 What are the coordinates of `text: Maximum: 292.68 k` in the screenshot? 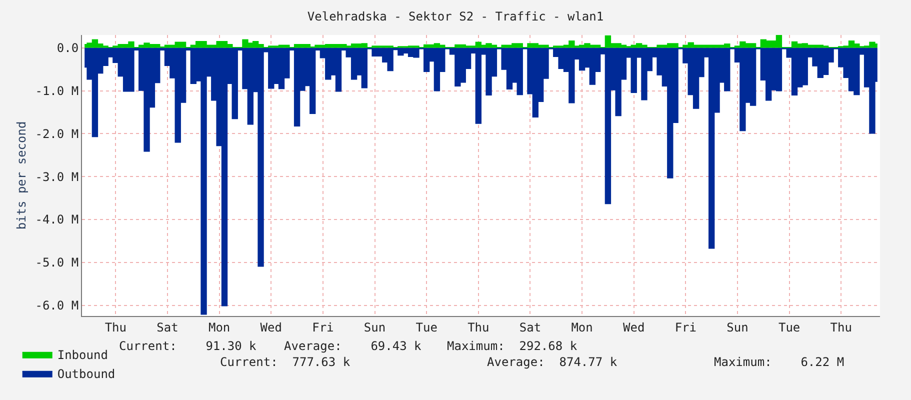 It's located at (512, 346).